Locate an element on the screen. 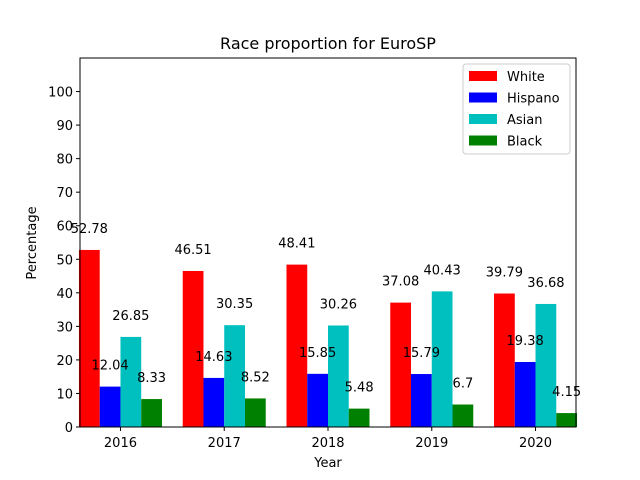 The image size is (640, 480). bar-white-2019 is located at coordinates (401, 364).